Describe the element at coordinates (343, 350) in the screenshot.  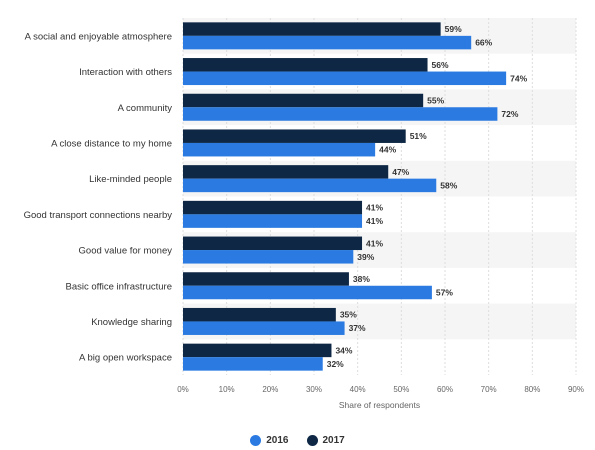
I see `data-label-2017: 34%` at that location.